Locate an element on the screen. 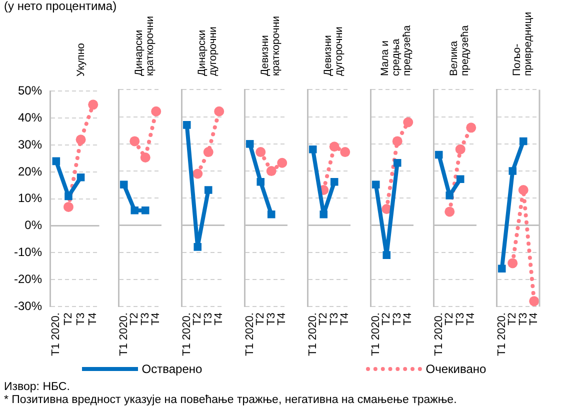 This screenshot has height=414, width=568. chart-title: Динарски дугорочни is located at coordinates (207, 51).